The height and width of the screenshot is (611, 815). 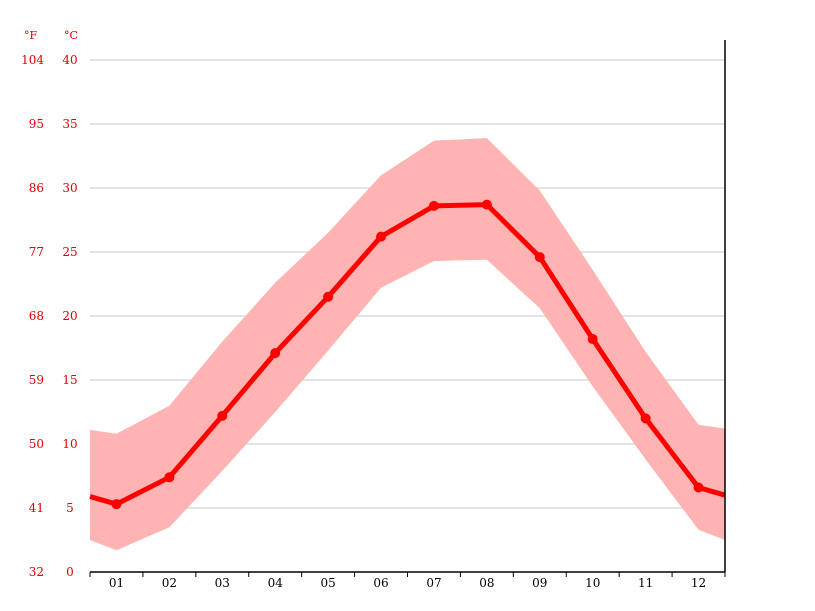 What do you see at coordinates (276, 583) in the screenshot?
I see `x-tick-label: 04` at bounding box center [276, 583].